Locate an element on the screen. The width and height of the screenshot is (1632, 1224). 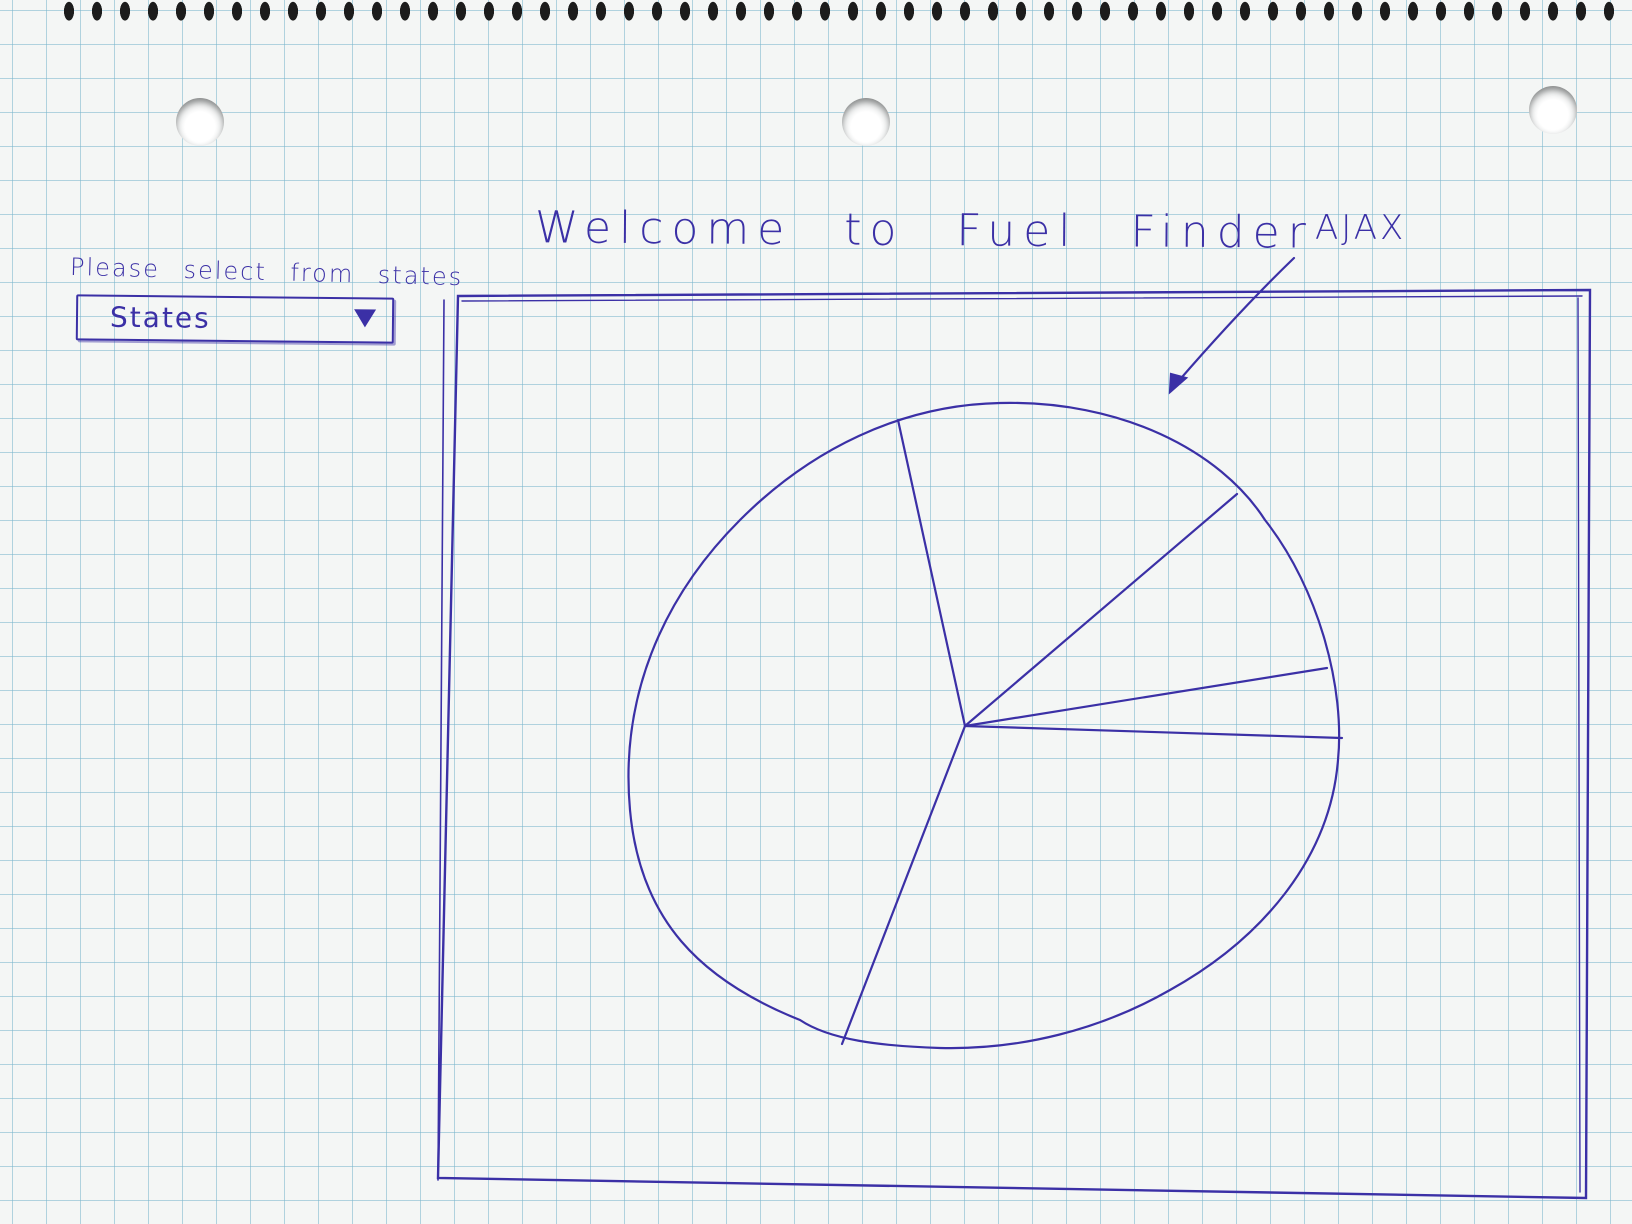
spiral-binding is located at coordinates (843, 14).